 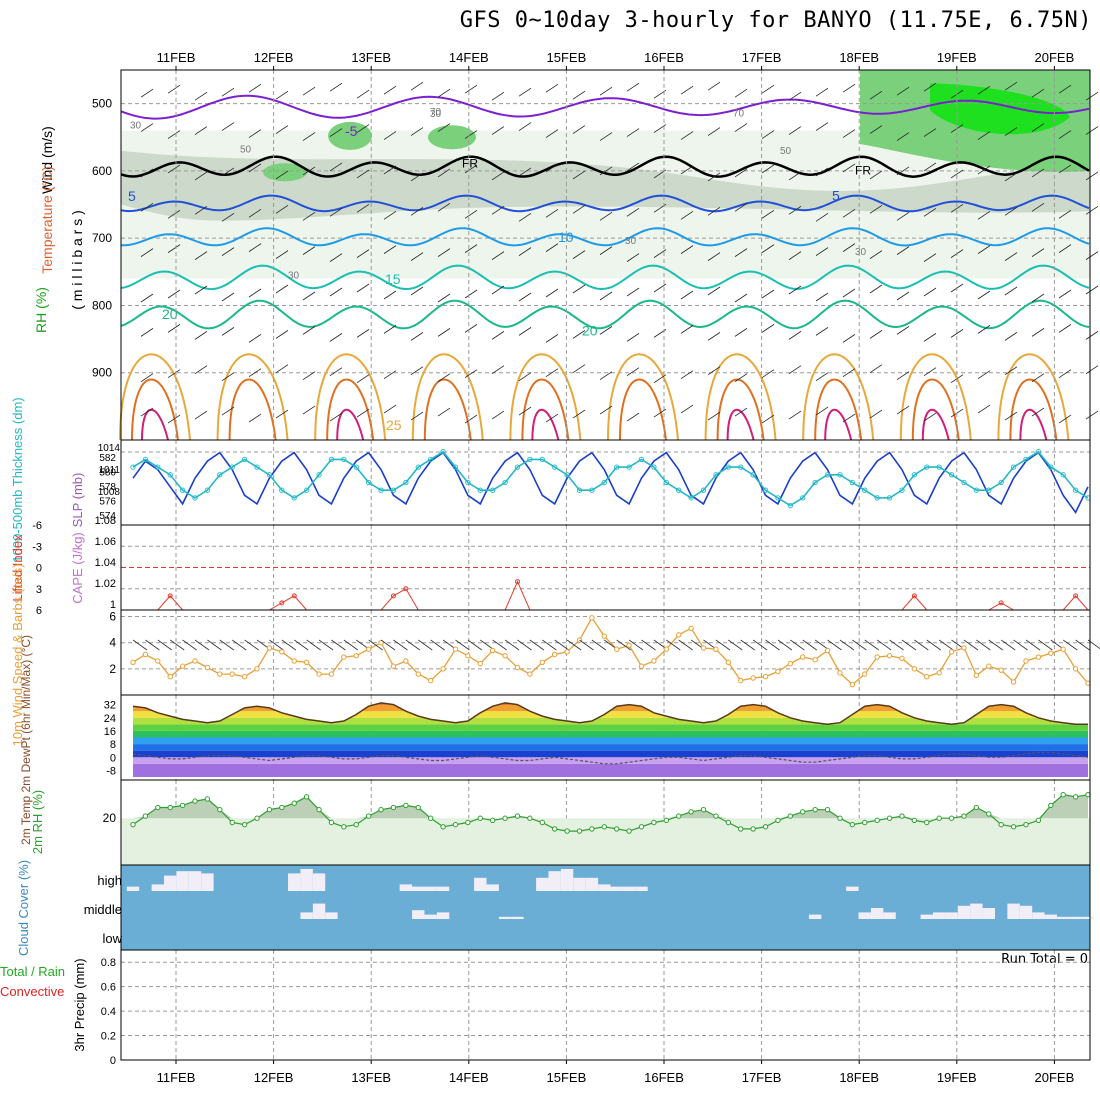 I want to click on temp-ytick: 16, so click(x=110, y=732).